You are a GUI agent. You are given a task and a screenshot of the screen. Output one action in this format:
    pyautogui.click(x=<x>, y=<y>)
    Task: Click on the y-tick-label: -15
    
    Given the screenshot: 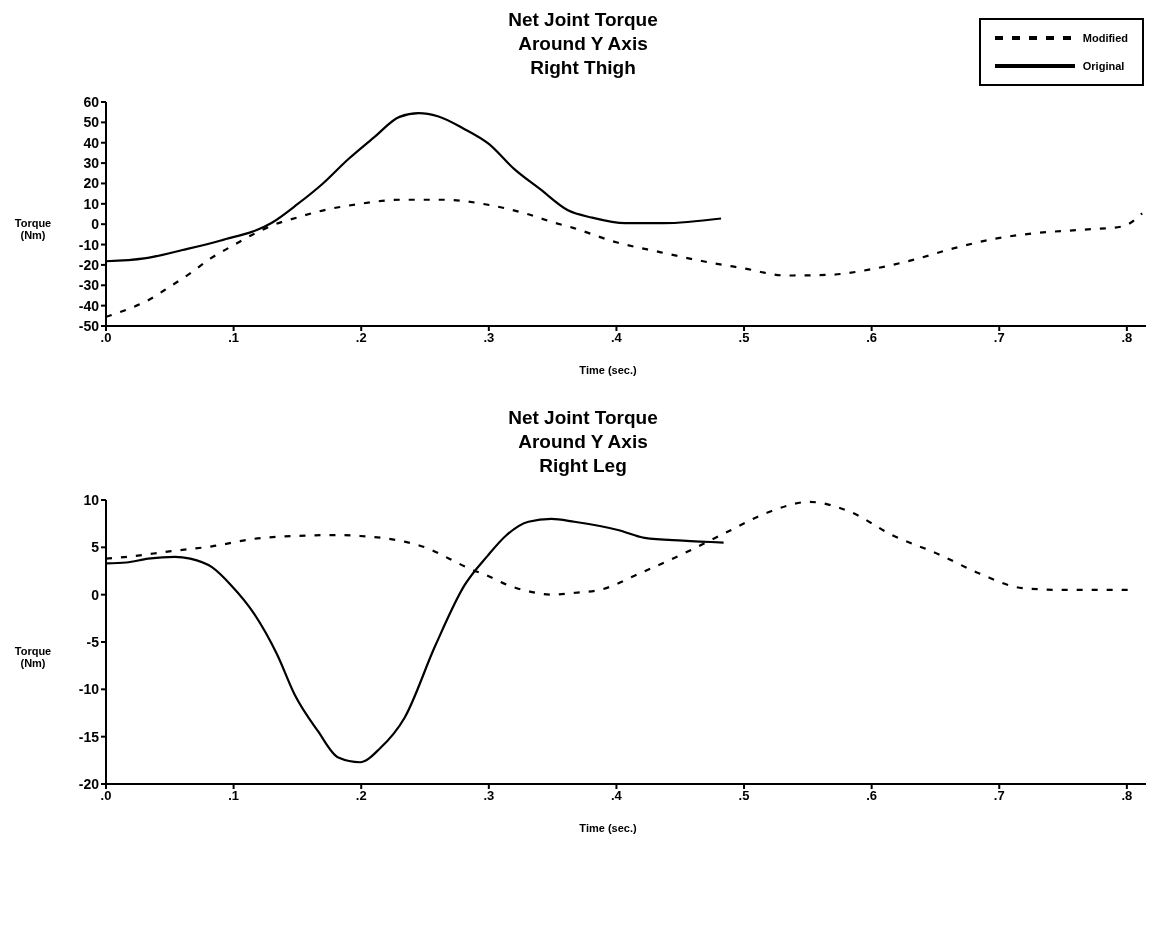 What is the action you would take?
    pyautogui.click(x=89, y=736)
    